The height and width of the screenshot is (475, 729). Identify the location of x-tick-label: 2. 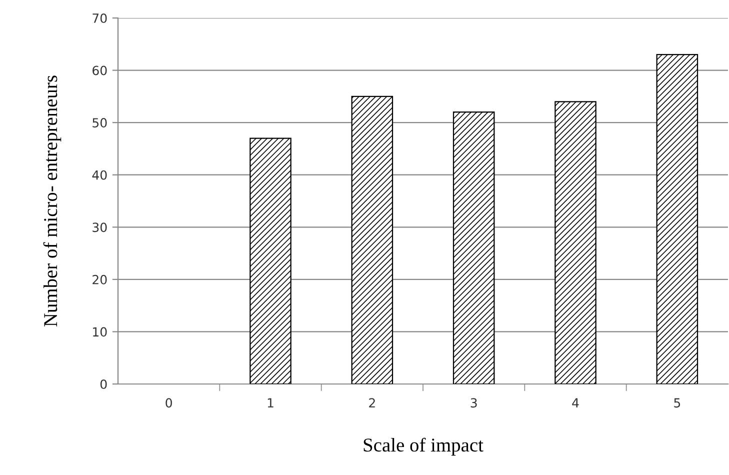
(372, 403).